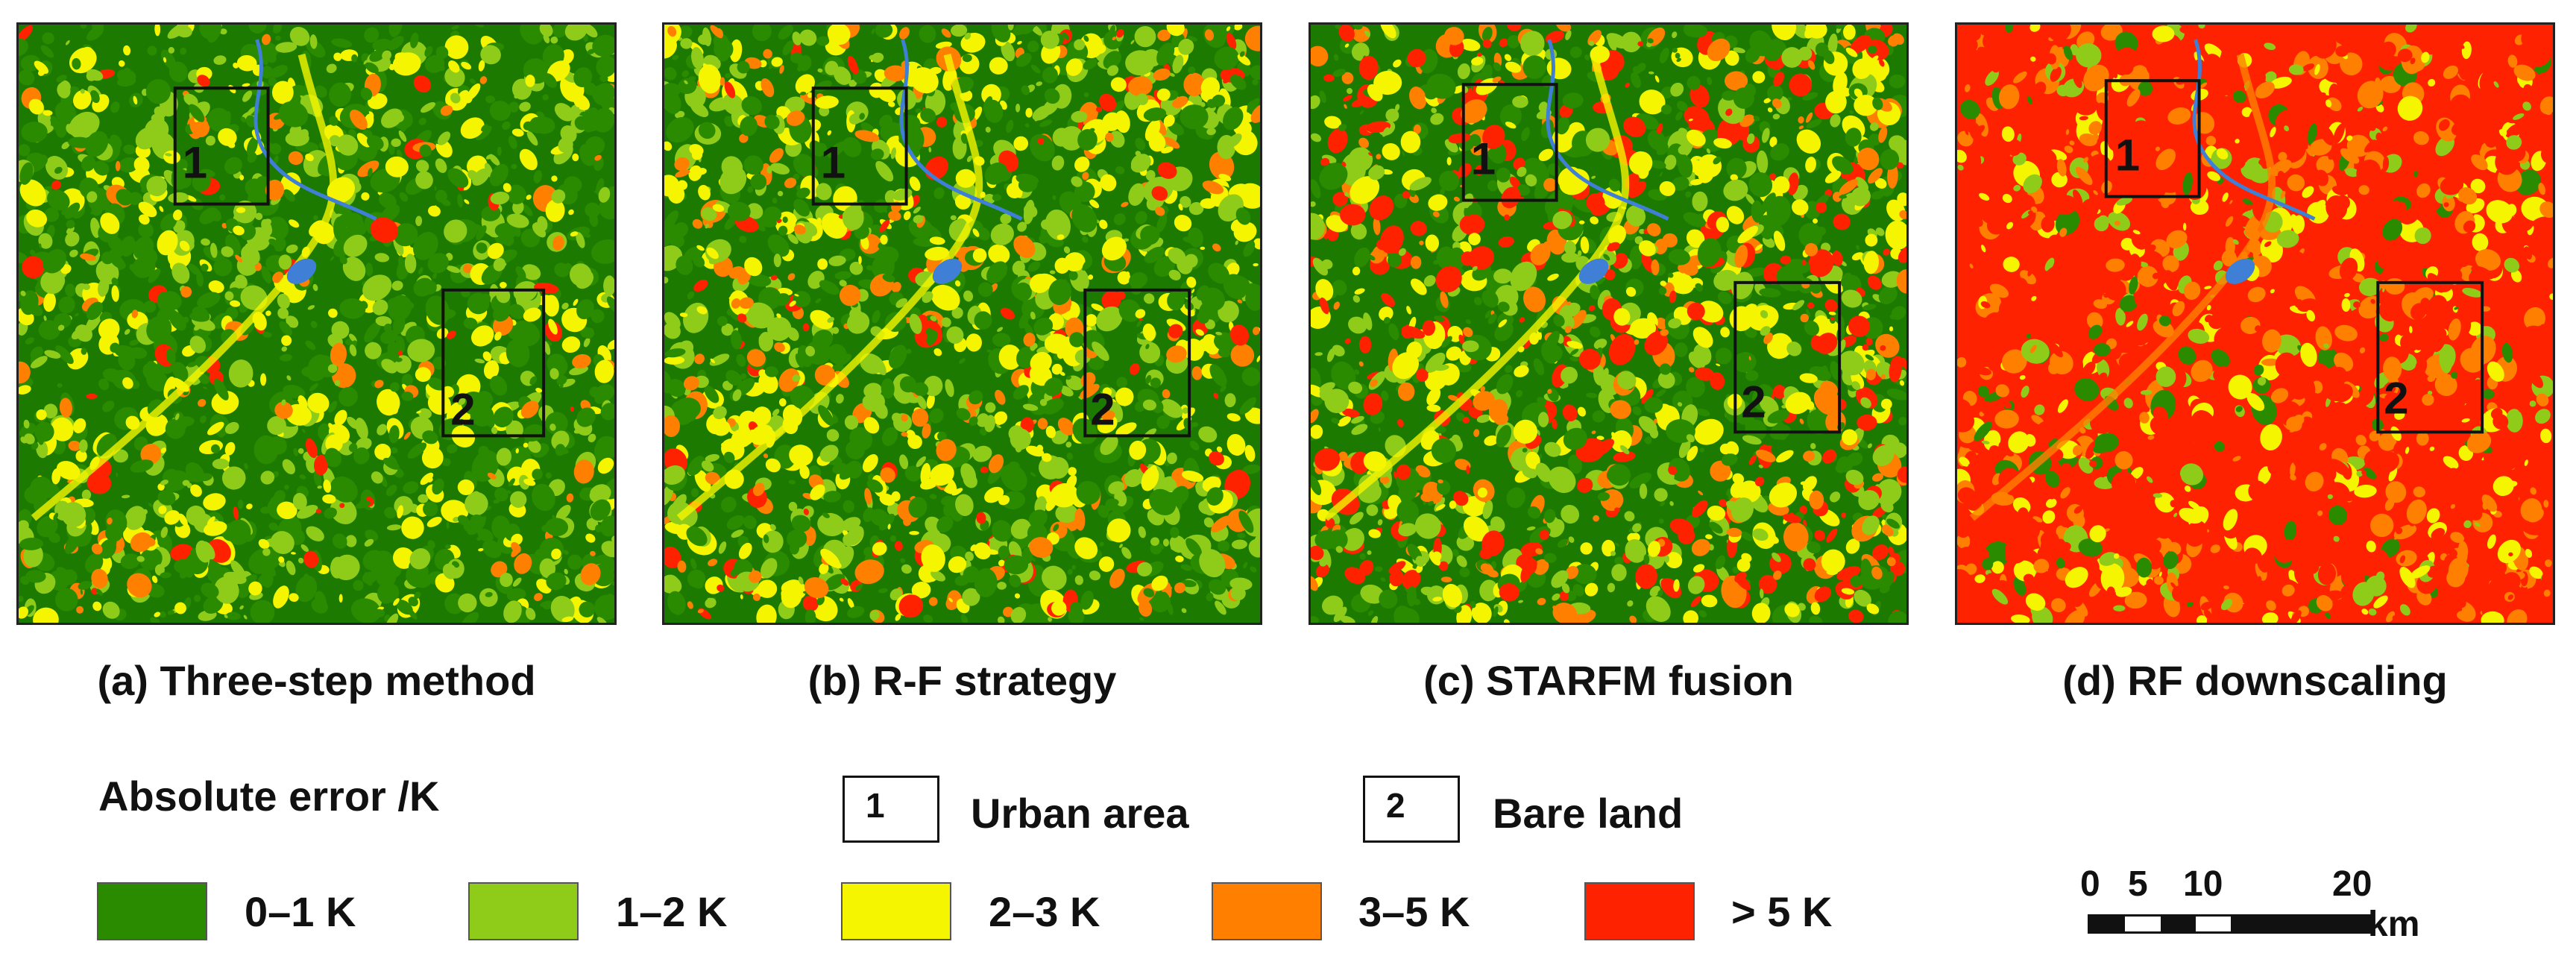  I want to click on caption-panel-d: (d) RF downscaling, so click(2255, 680).